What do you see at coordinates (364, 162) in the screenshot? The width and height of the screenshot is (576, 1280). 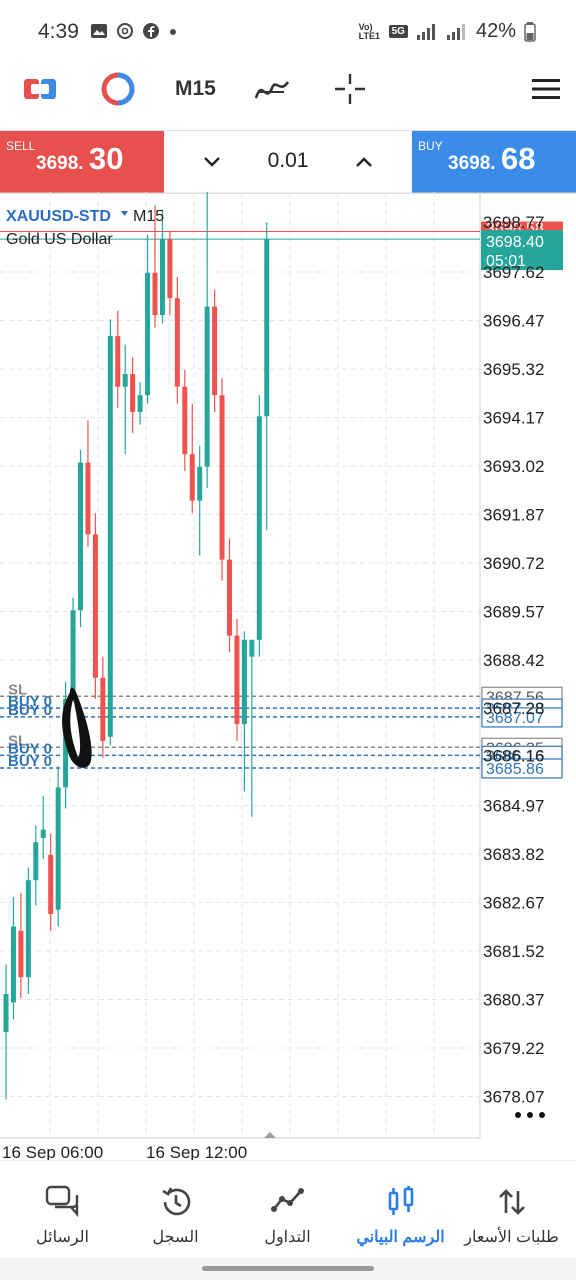 I see `chevron-up-icon` at bounding box center [364, 162].